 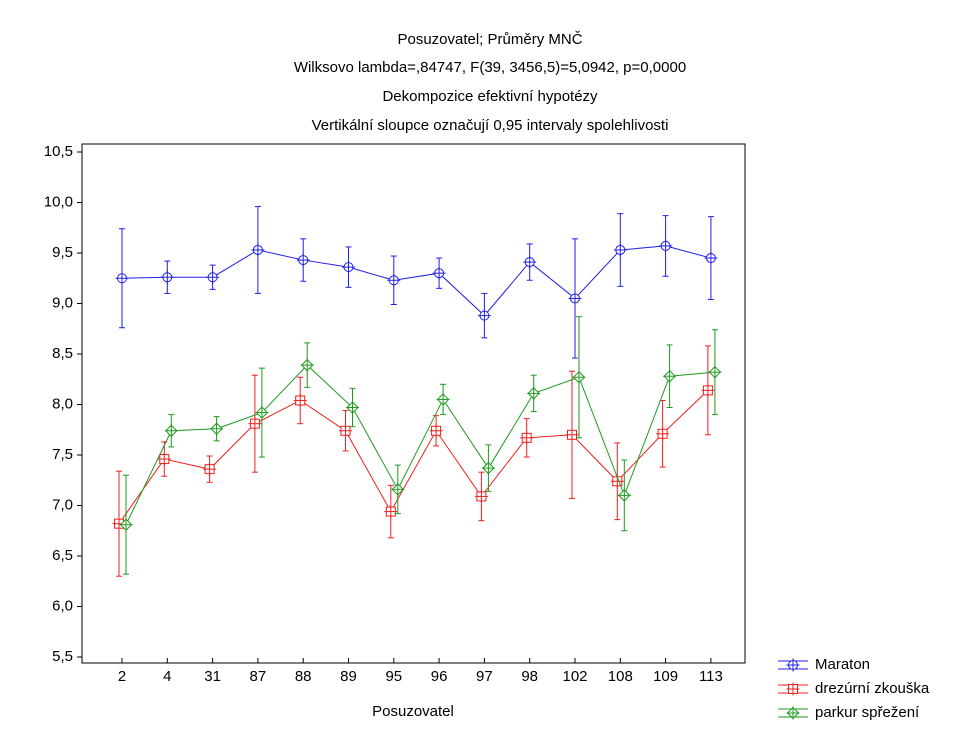 What do you see at coordinates (62, 555) in the screenshot?
I see `y-tick-label: 6,5` at bounding box center [62, 555].